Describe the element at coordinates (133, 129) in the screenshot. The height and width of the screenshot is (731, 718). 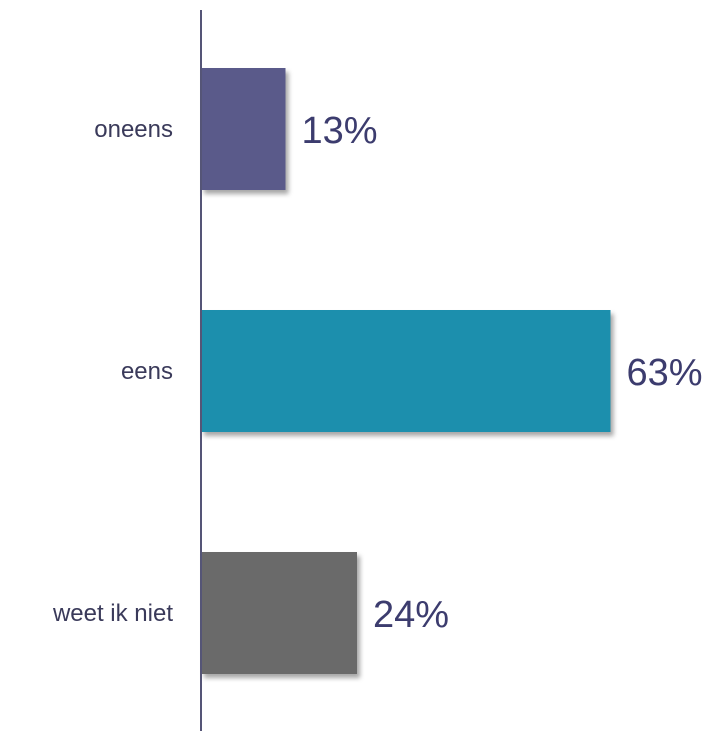
I see `category-label: oneens` at that location.